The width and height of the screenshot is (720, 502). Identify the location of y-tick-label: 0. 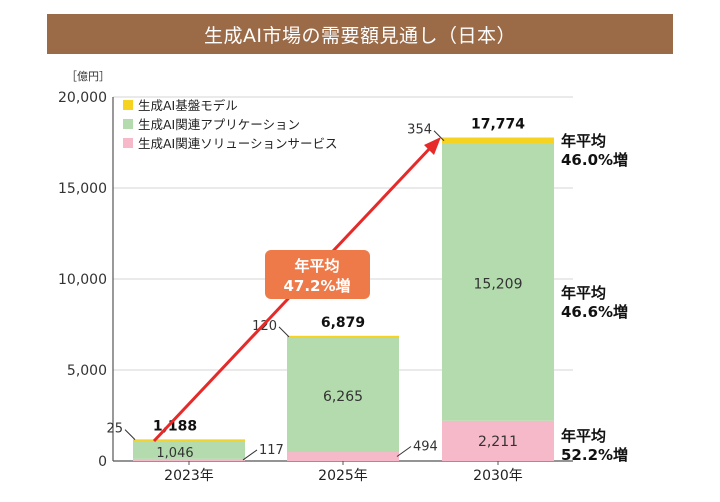
(102, 462).